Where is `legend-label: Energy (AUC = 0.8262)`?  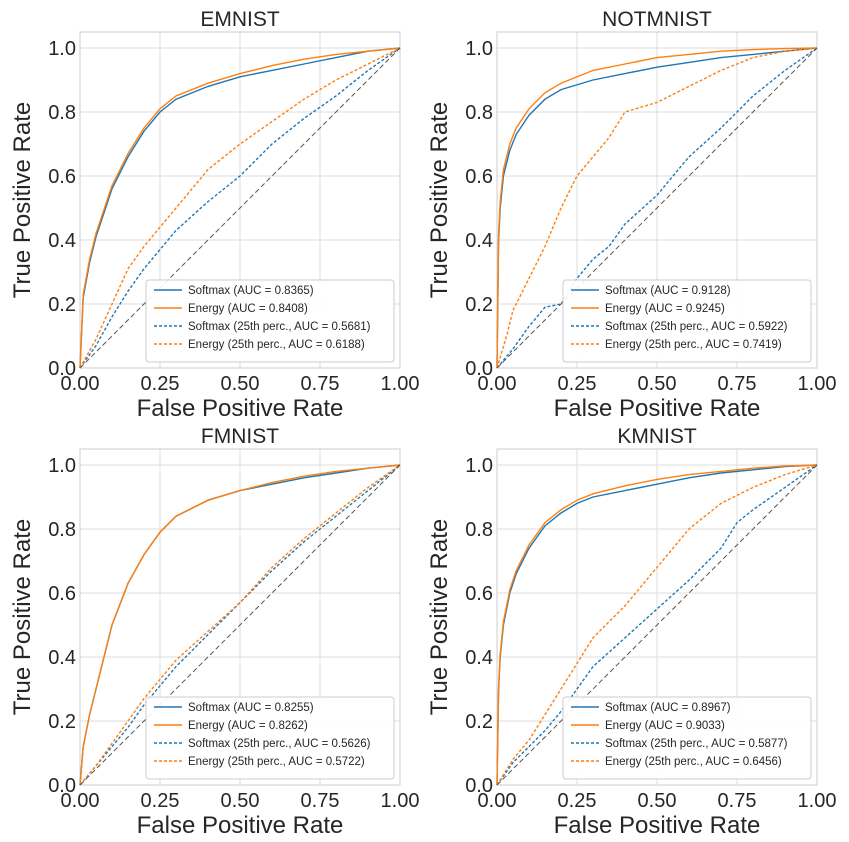 legend-label: Energy (AUC = 0.8262) is located at coordinates (248, 726).